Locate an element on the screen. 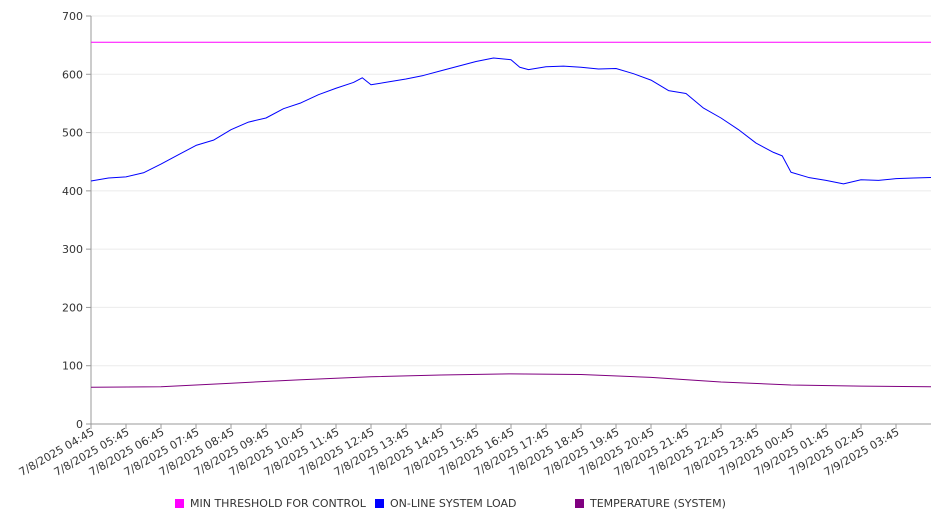 The image size is (946, 526). legend-entry-min-threshold: MIN THRESHOLD FOR CONTROL is located at coordinates (270, 503).